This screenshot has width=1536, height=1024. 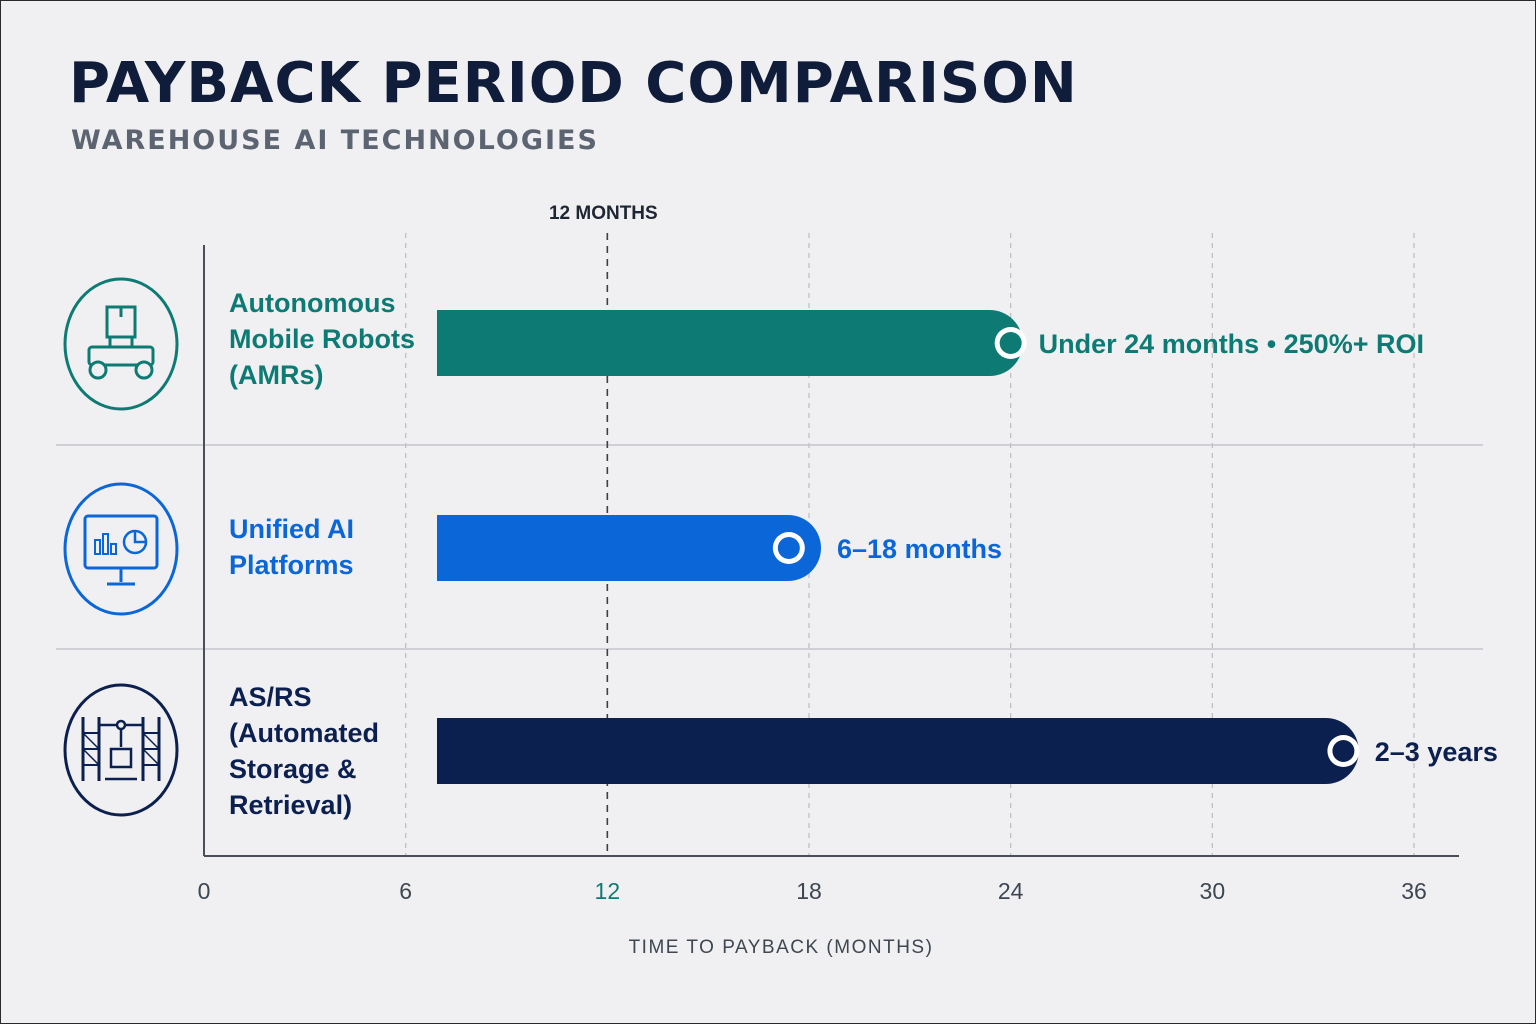 What do you see at coordinates (781, 947) in the screenshot?
I see `x-axis-label: TIME TO PAYBACK (MONTHS)` at bounding box center [781, 947].